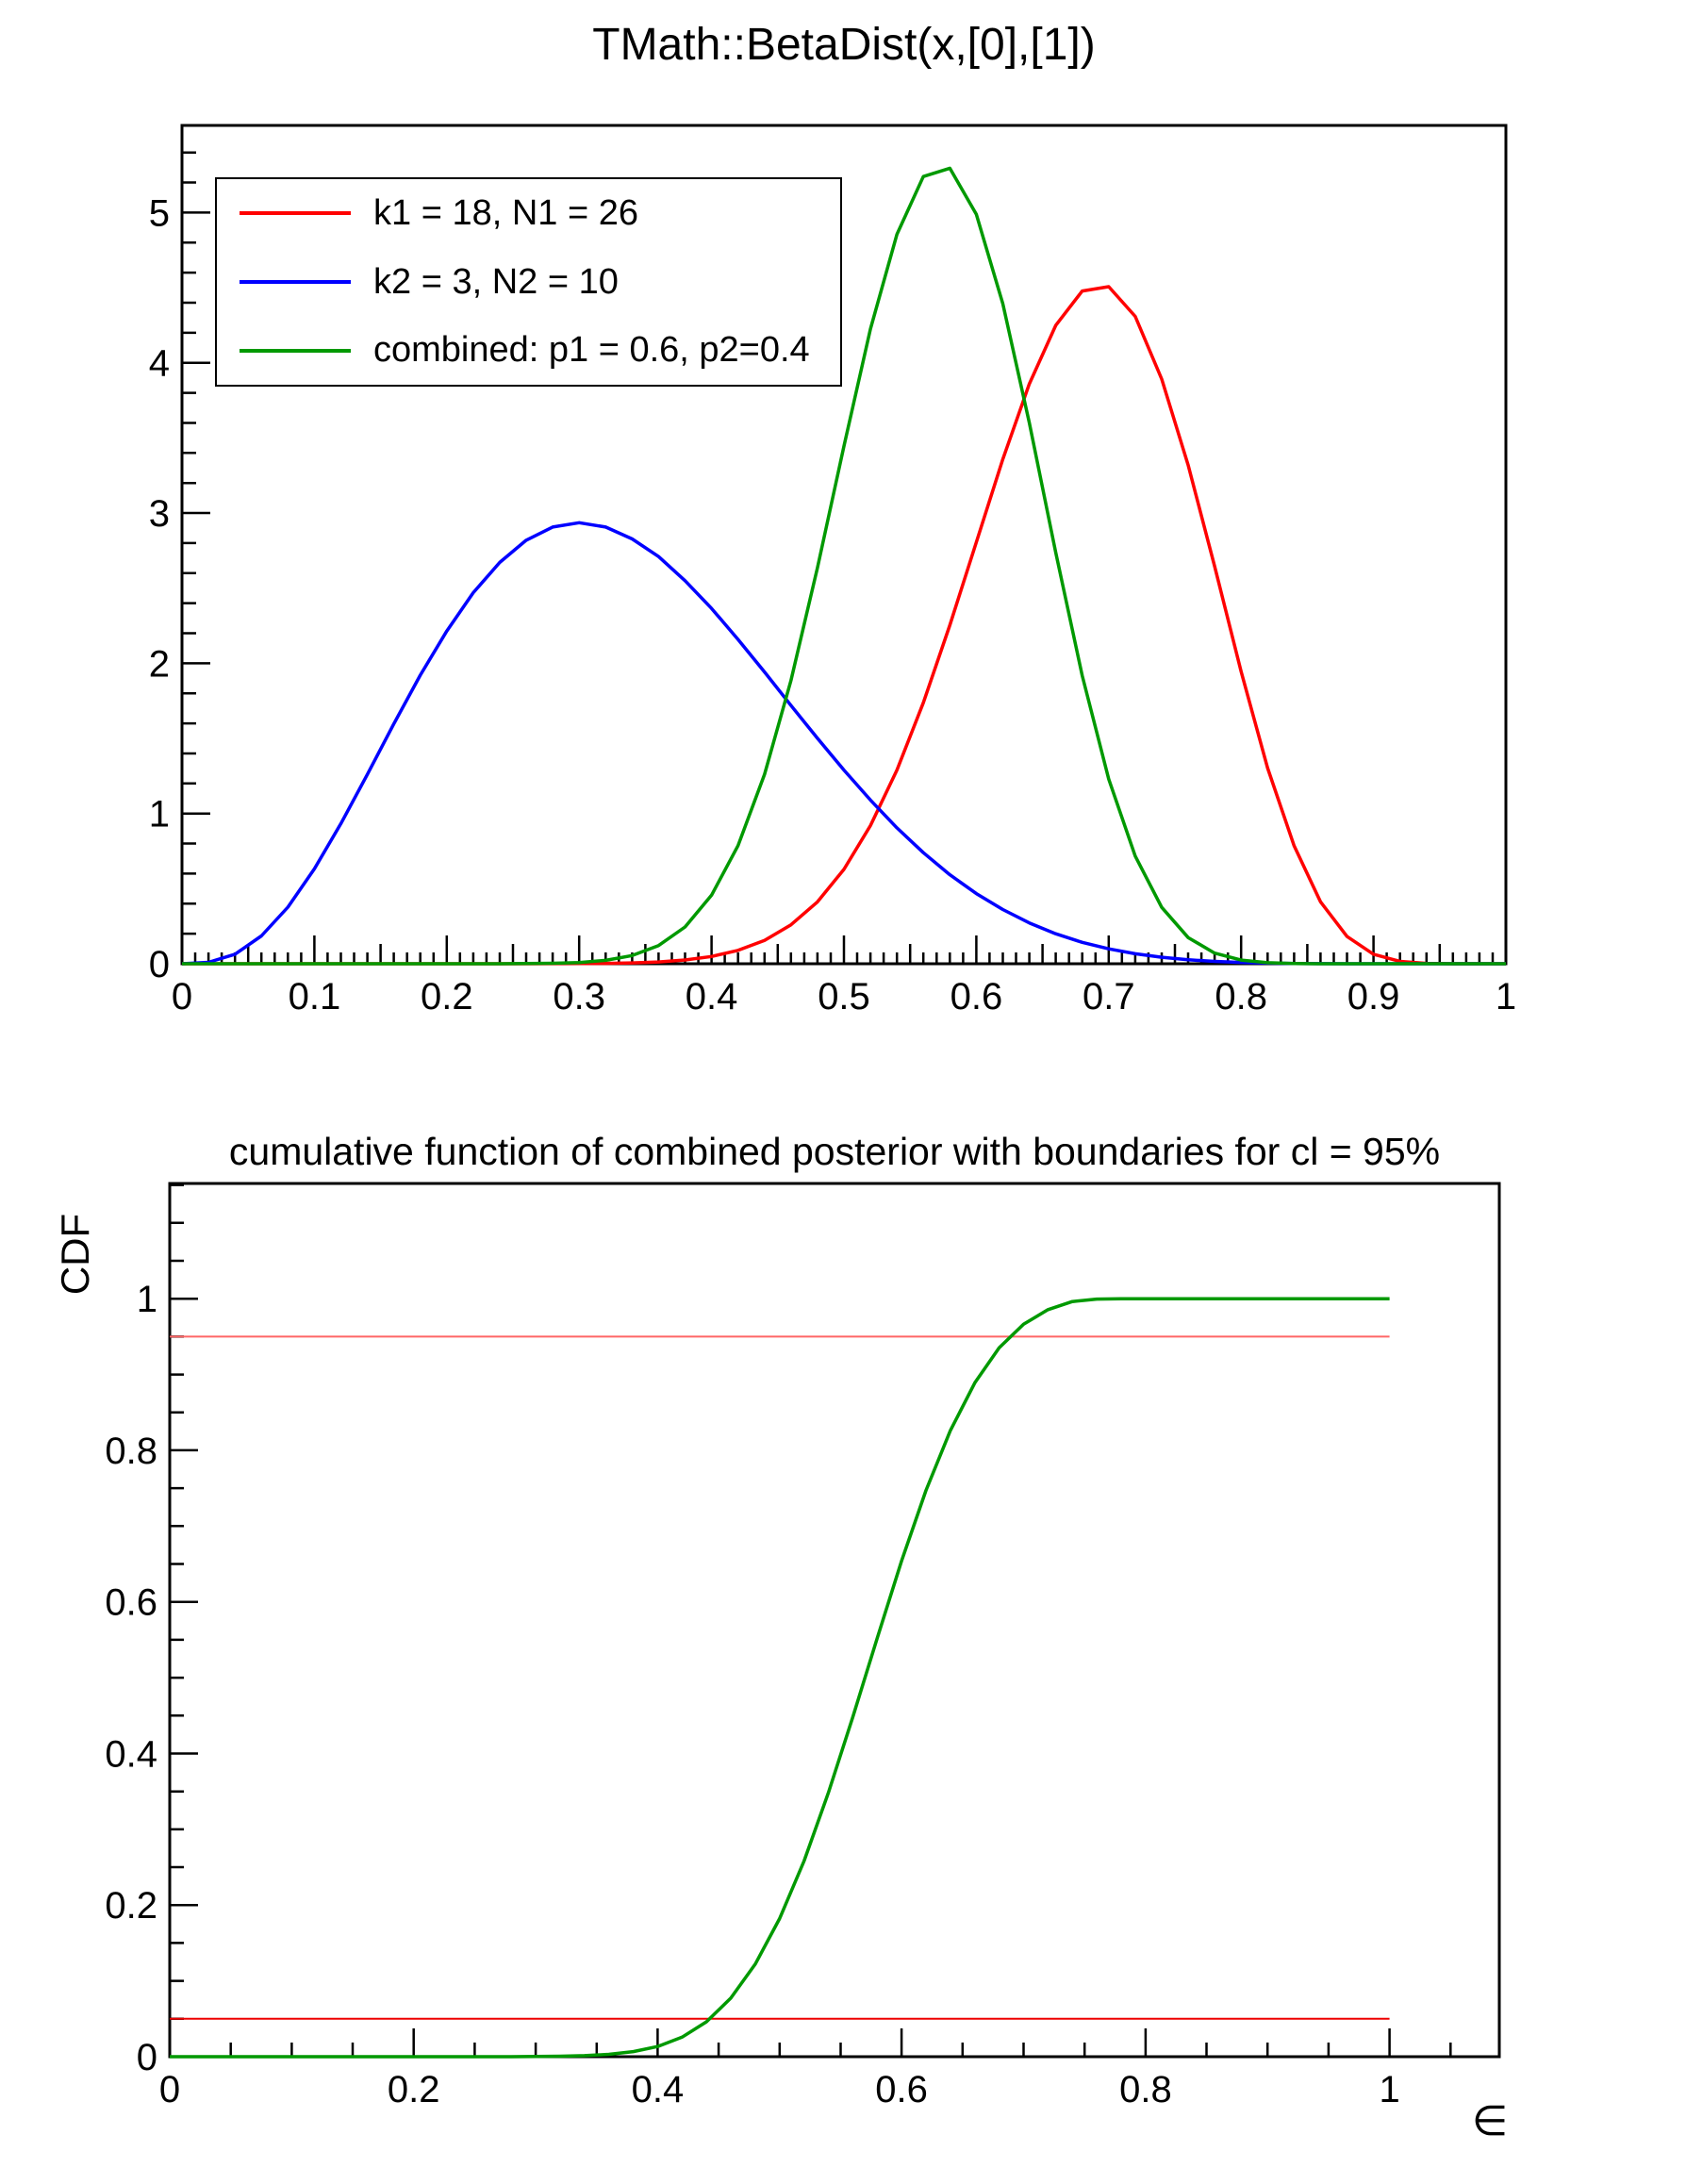  Describe the element at coordinates (496, 282) in the screenshot. I see `legend-label-k2: k2 = 3, N2 = 10` at that location.